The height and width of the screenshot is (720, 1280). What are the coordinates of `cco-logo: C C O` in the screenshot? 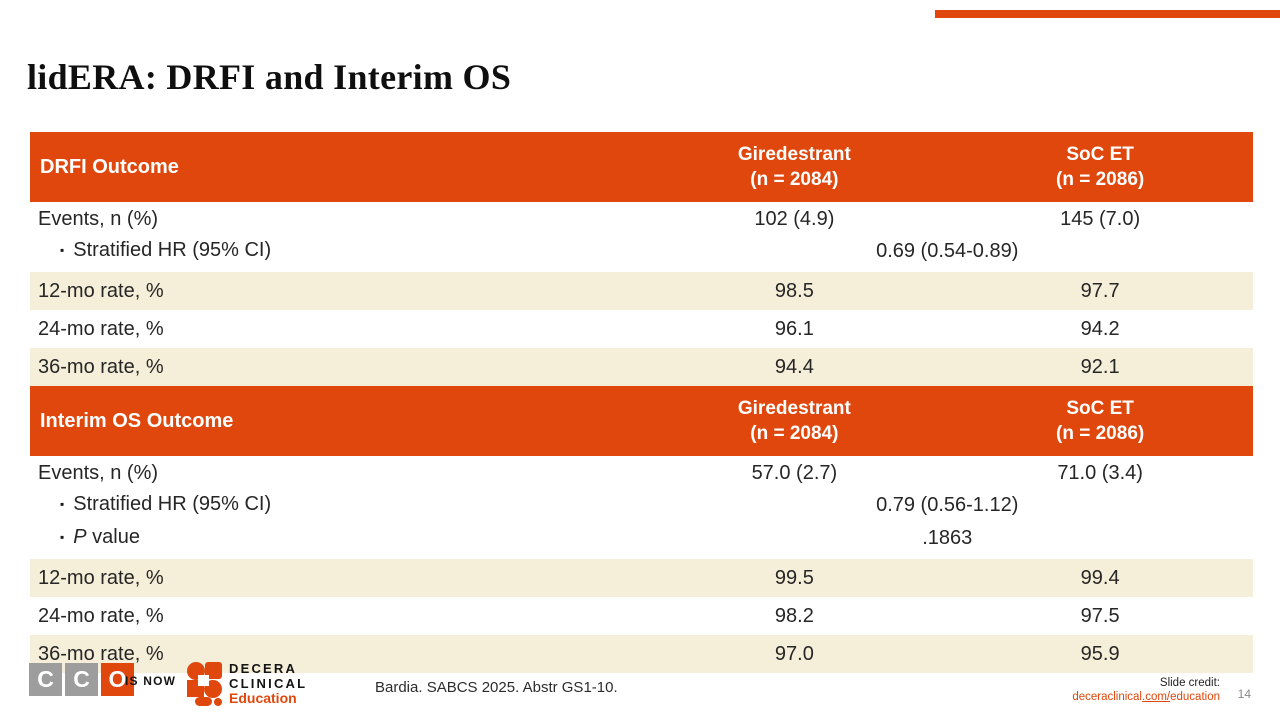 It's located at (81, 679).